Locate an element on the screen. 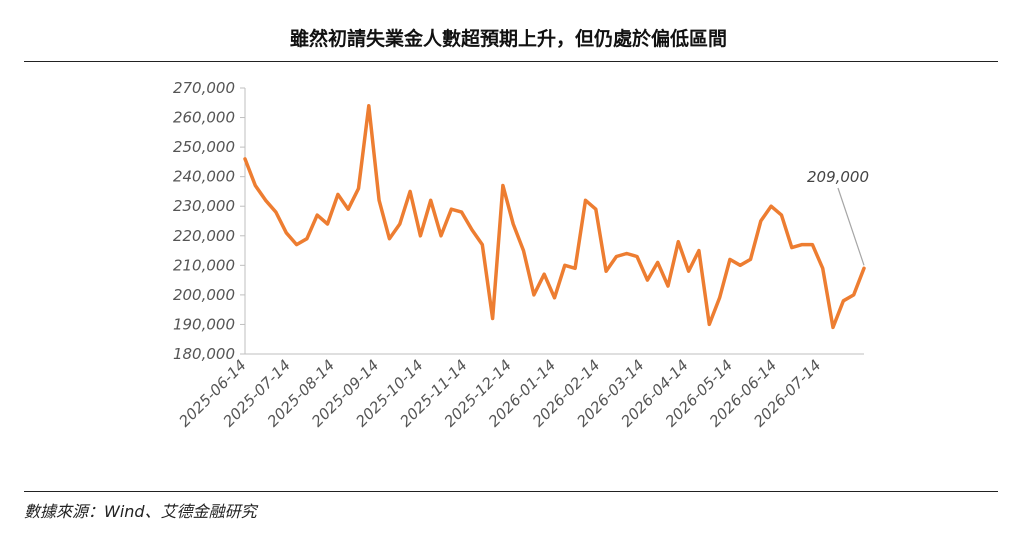 Image resolution: width=1017 pixels, height=536 pixels. source-note: 數據來源：Wind、艾德金融研究 is located at coordinates (140, 511).